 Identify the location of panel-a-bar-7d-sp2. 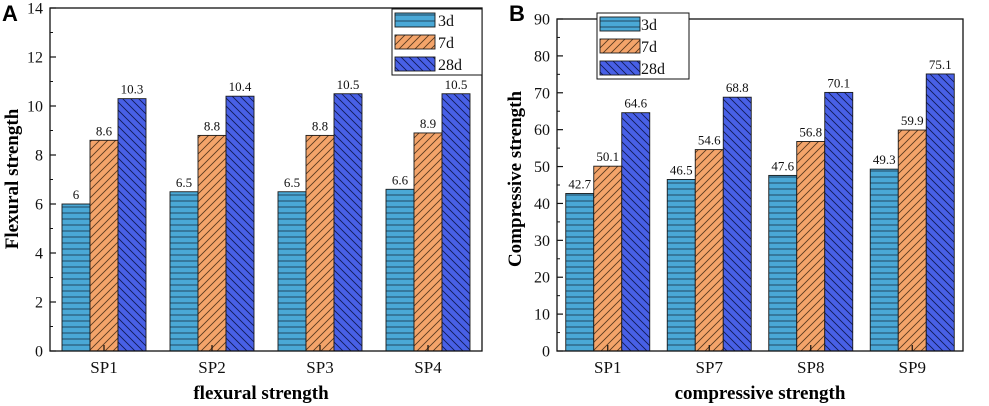
(212, 243).